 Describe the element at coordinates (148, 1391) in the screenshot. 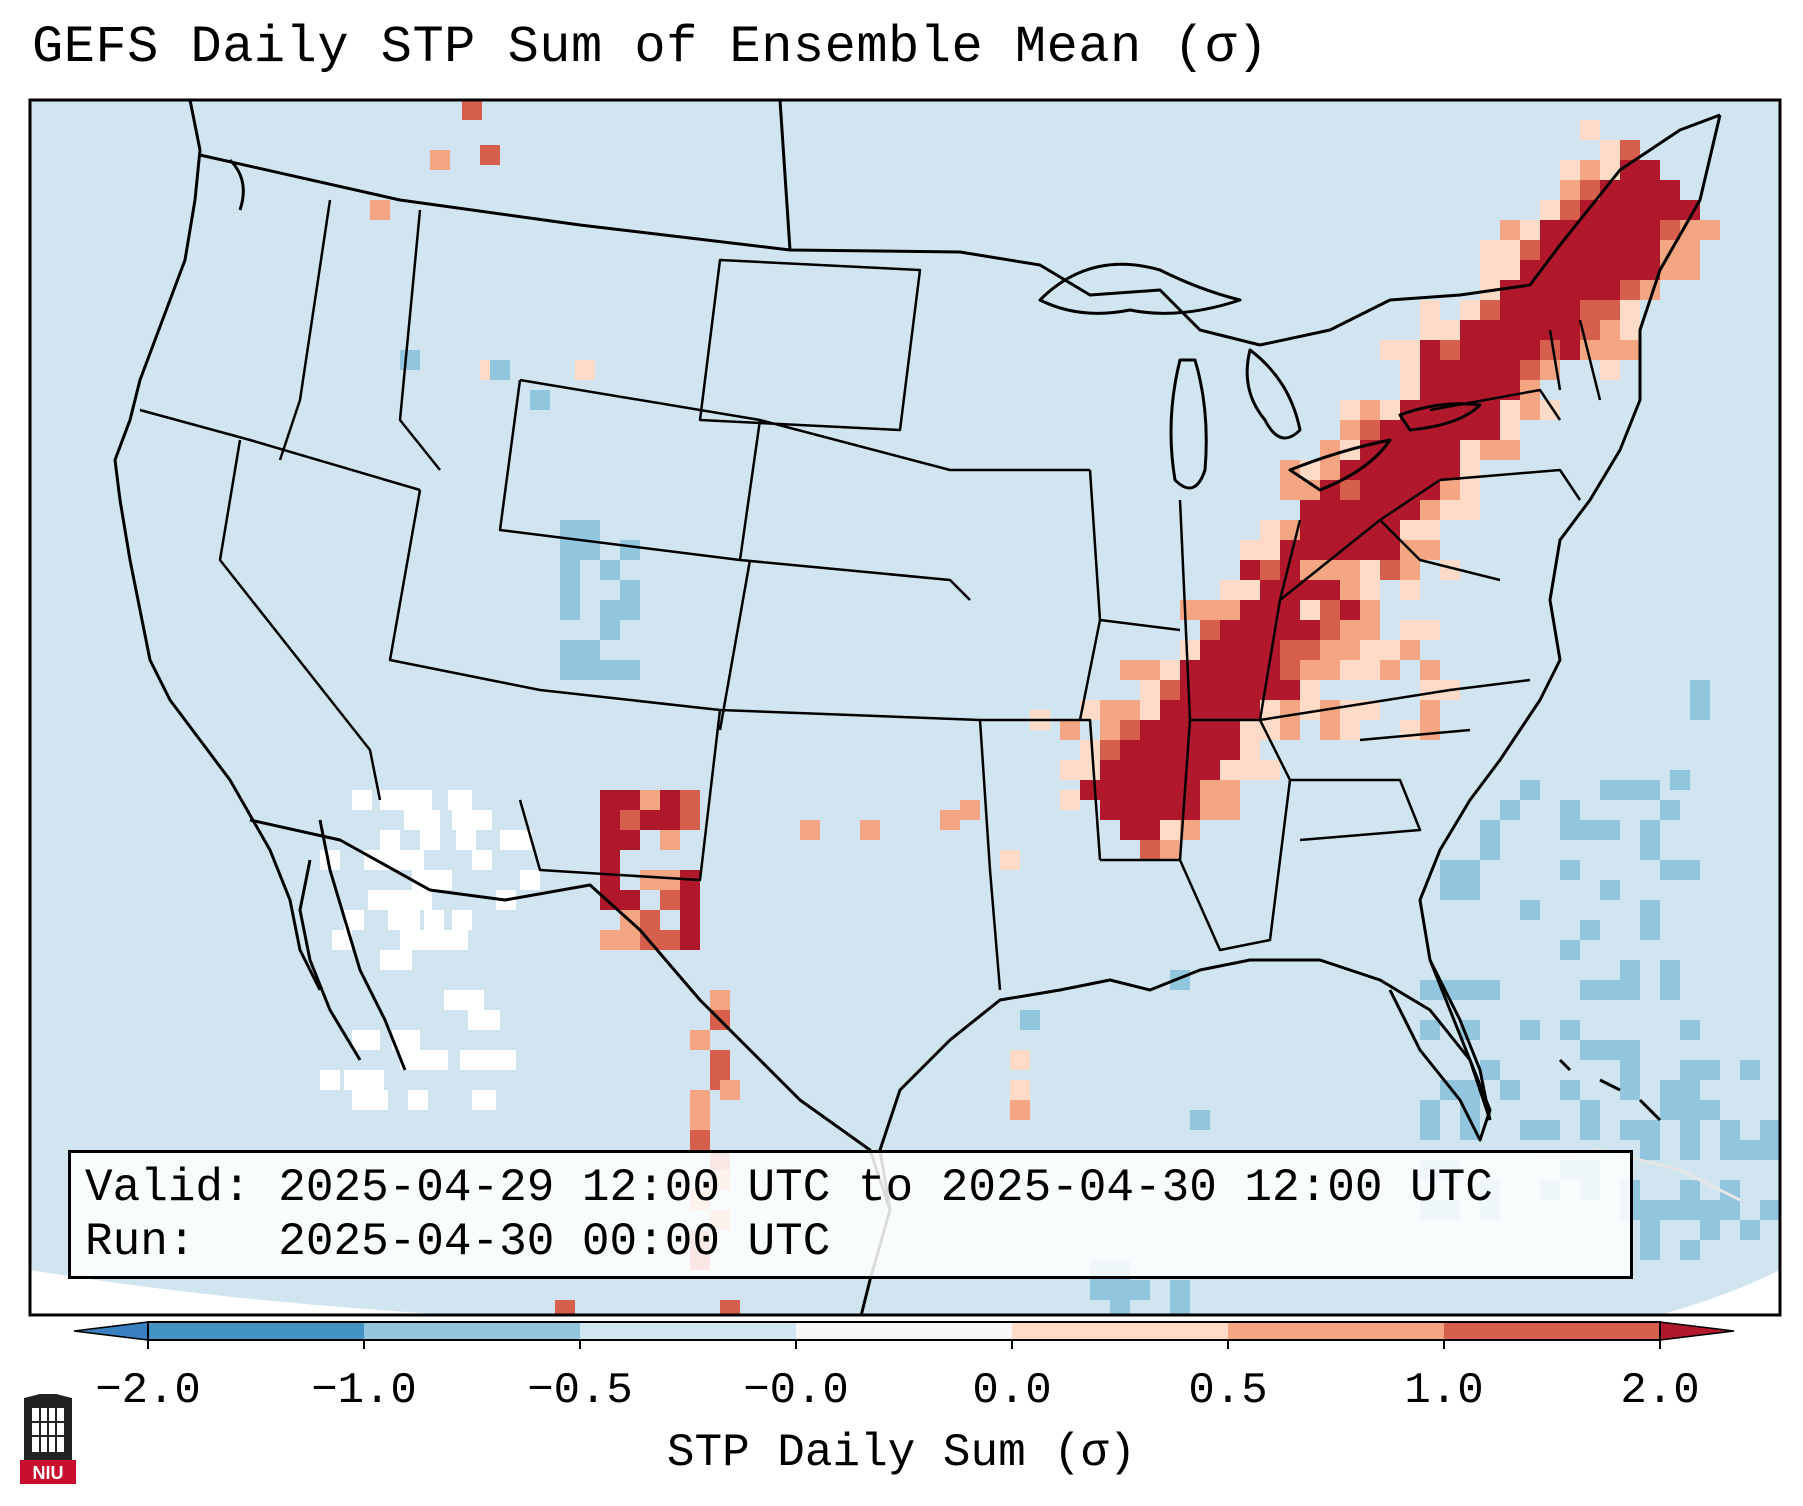

I see `colorbar-tick-label: −2.0` at that location.